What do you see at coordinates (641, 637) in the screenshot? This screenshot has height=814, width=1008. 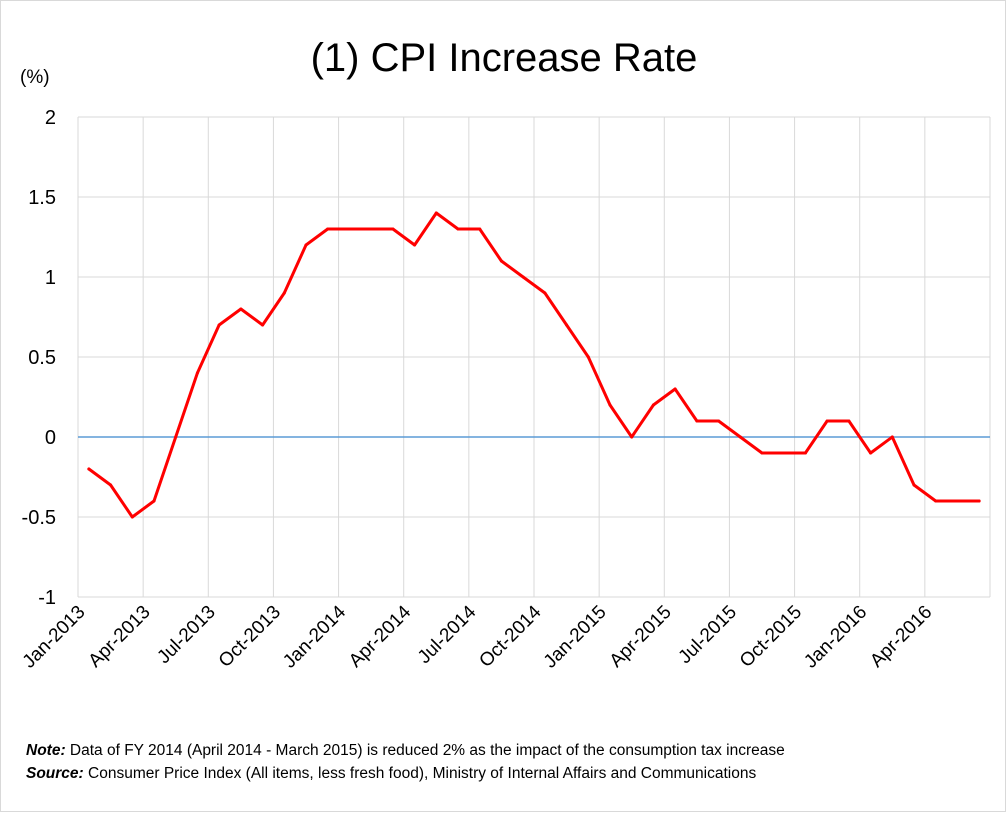 I see `x-tick-label: Apr-2015` at bounding box center [641, 637].